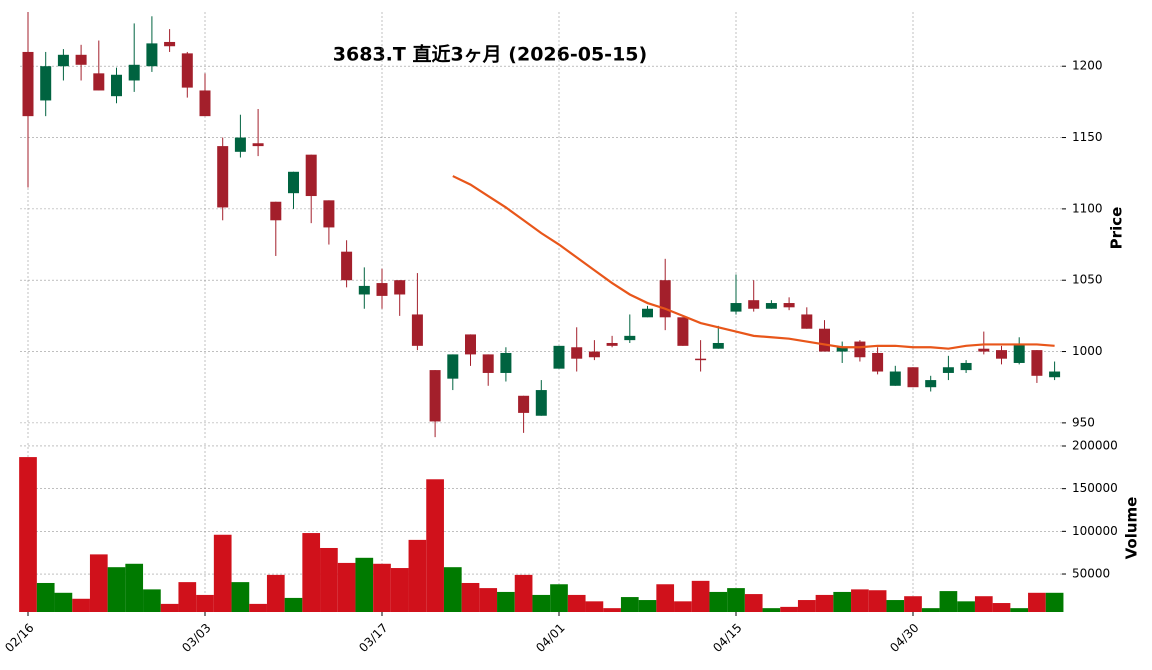 The width and height of the screenshot is (1152, 670). Describe the element at coordinates (727, 638) in the screenshot. I see `x-tick-label: 04/15` at that location.